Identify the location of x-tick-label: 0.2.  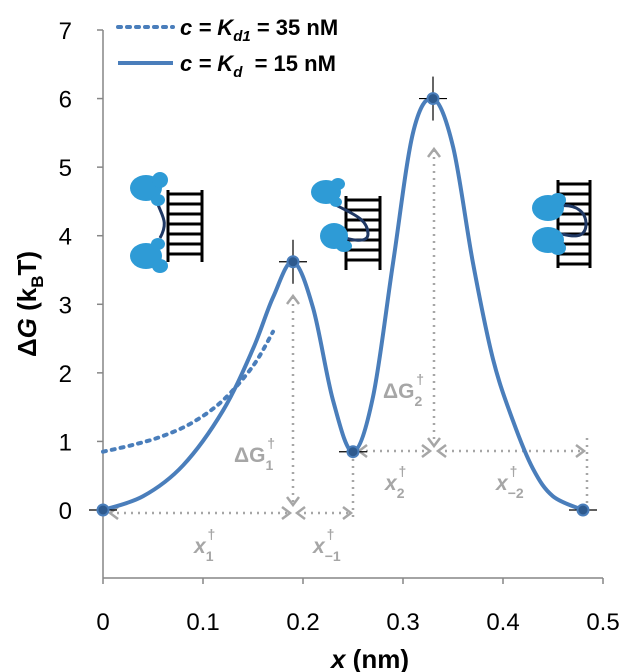
(302, 622).